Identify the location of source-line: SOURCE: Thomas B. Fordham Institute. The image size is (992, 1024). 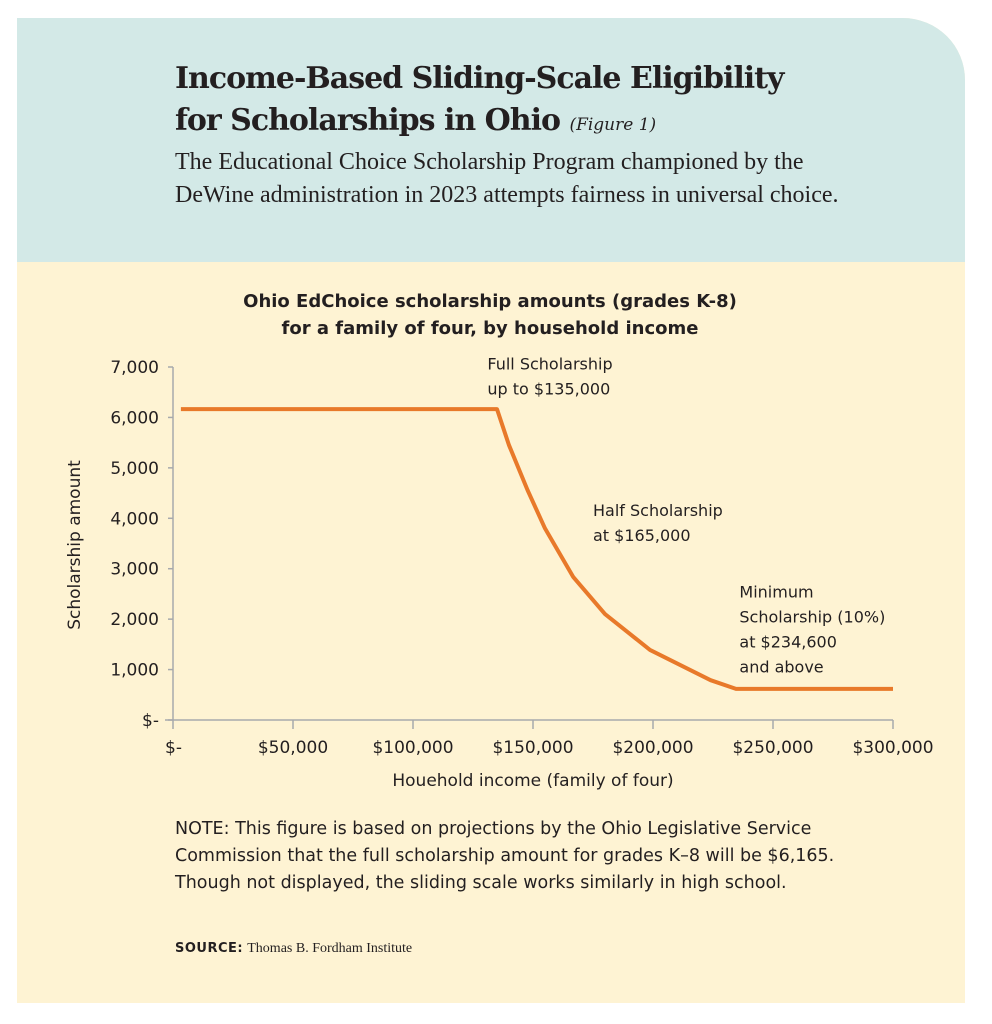
(293, 949).